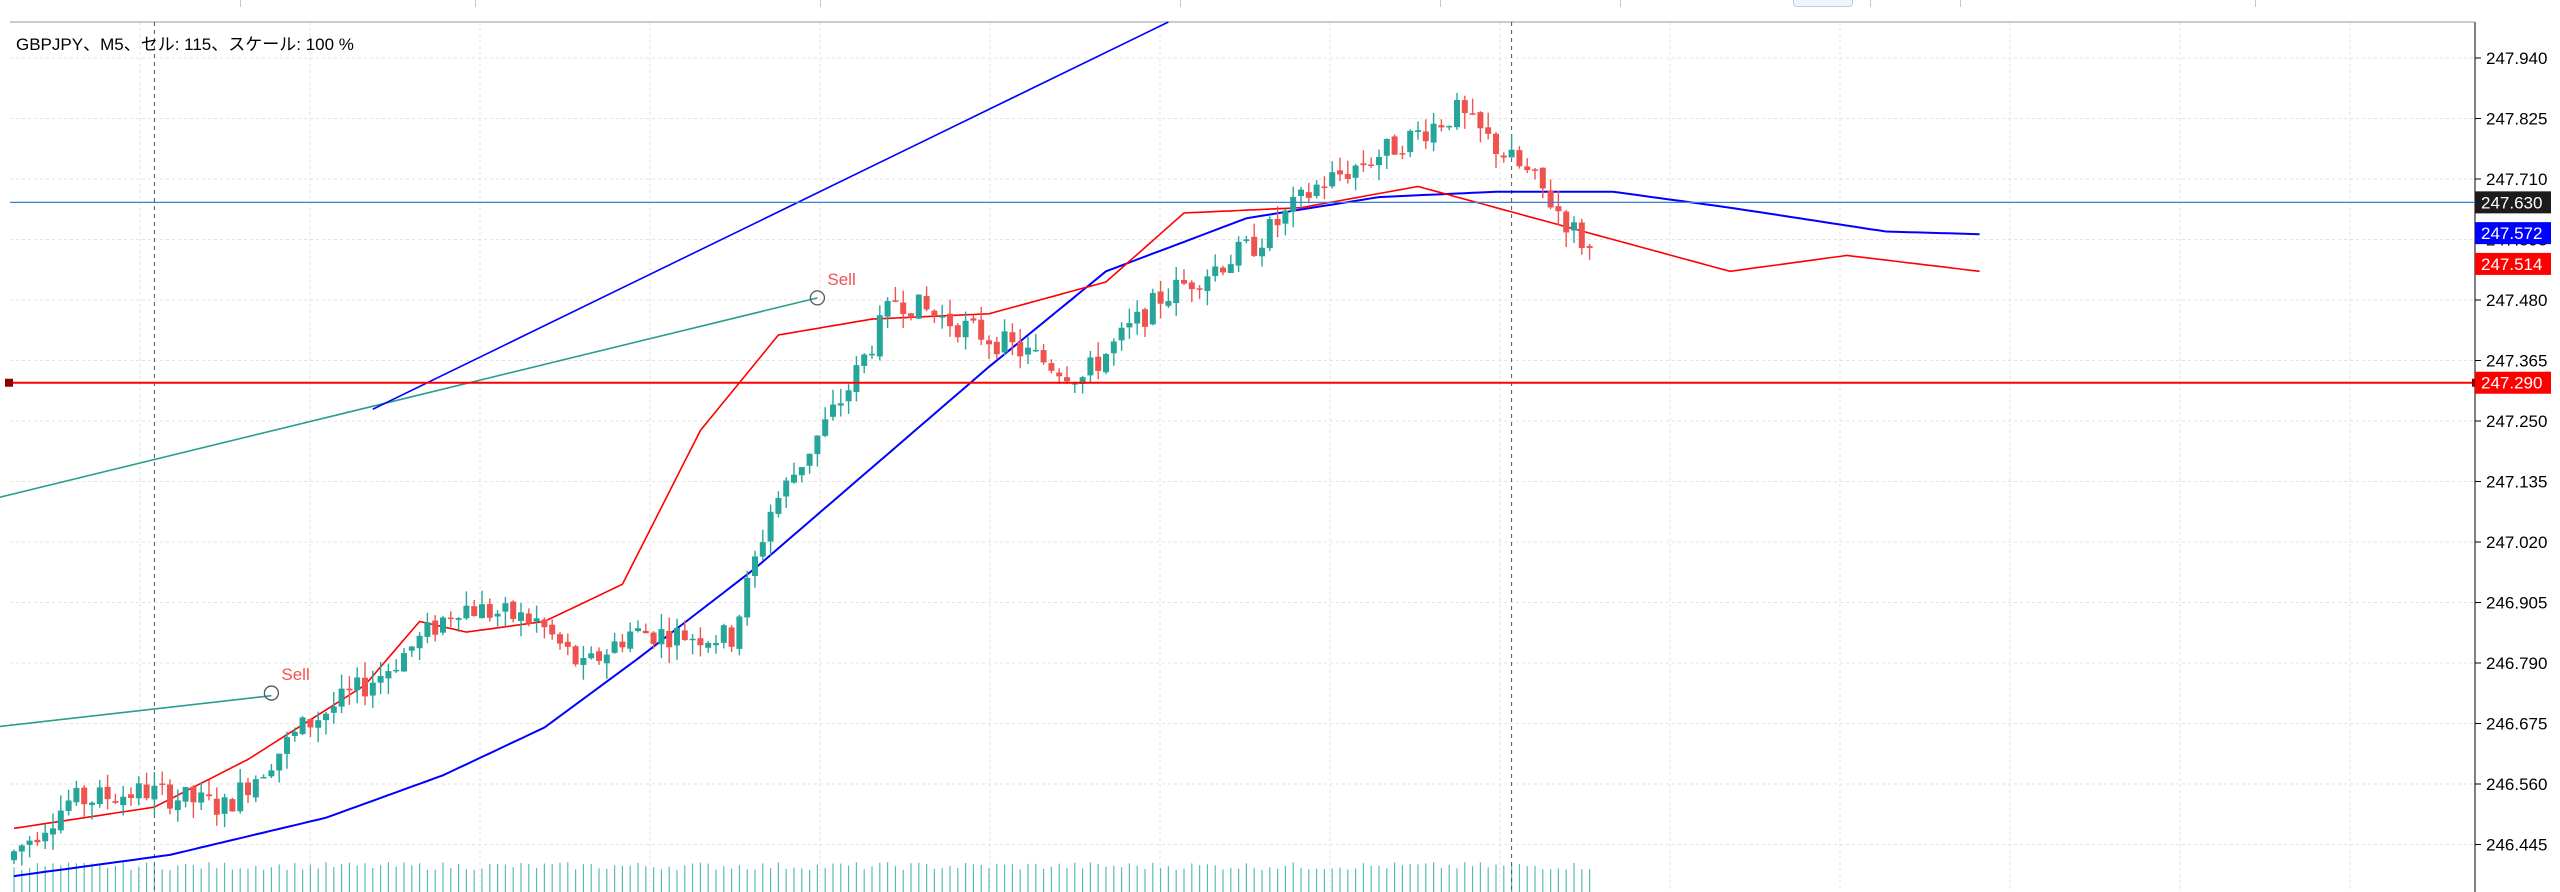 Image resolution: width=2560 pixels, height=892 pixels. I want to click on price-tag-ma-fast, so click(2513, 263).